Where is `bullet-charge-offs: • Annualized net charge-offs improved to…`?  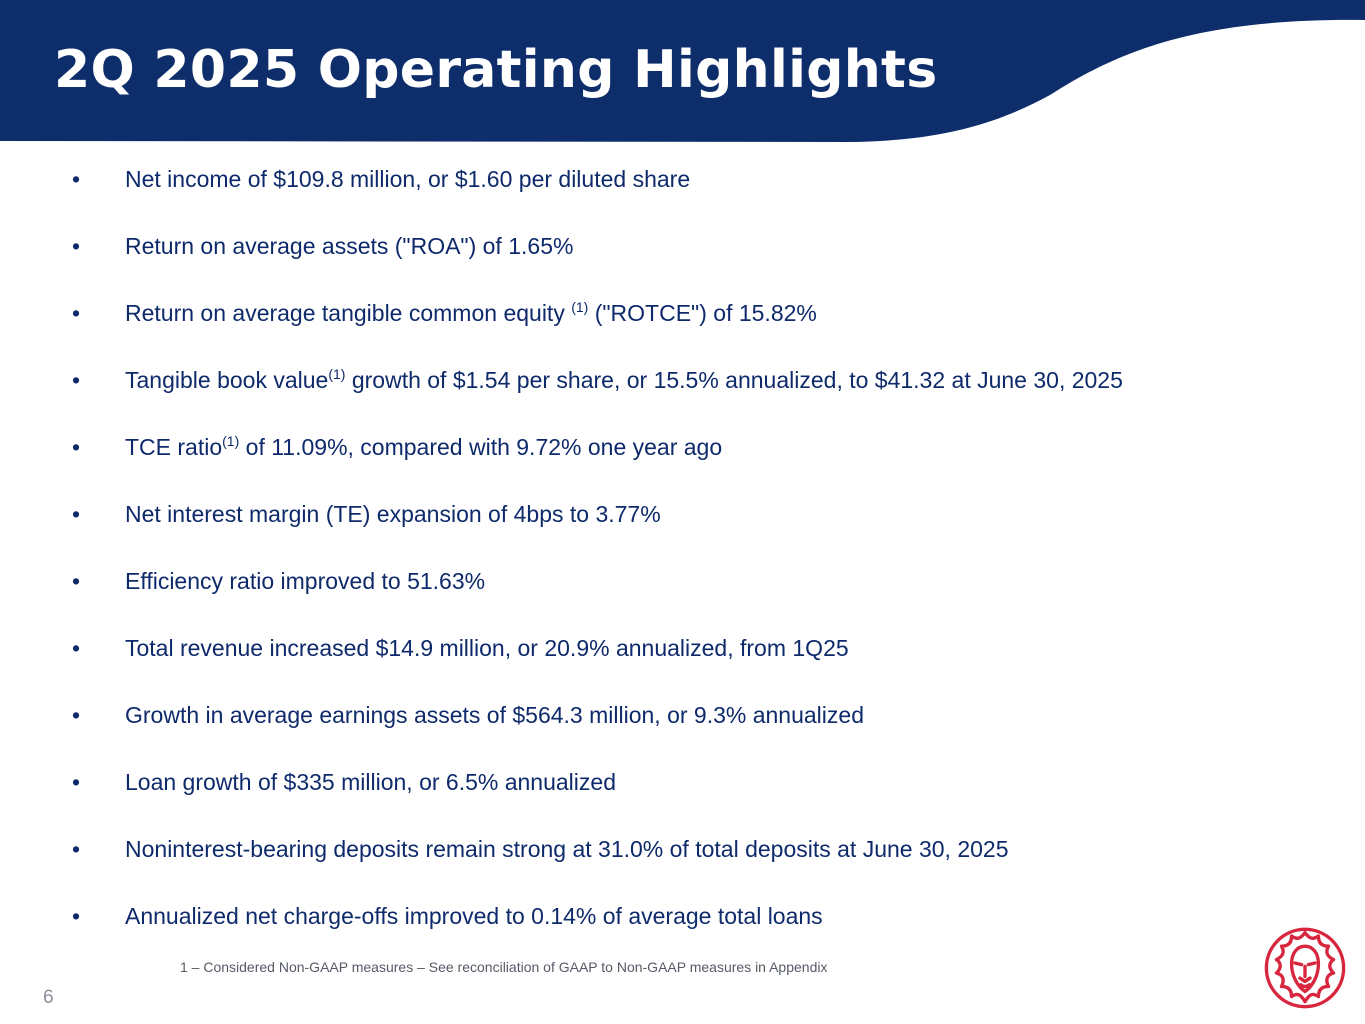
bullet-charge-offs: • Annualized net charge-offs improved to… is located at coordinates (650, 916).